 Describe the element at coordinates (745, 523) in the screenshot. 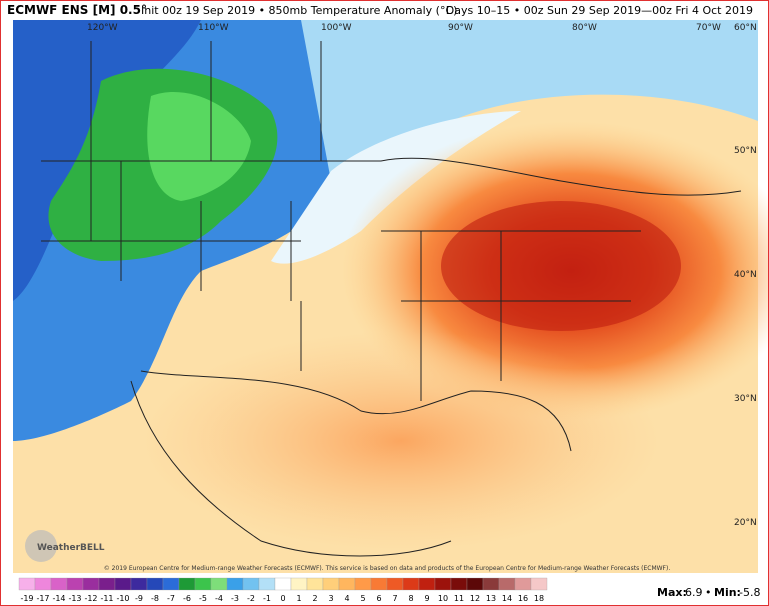

I see `latitude-label: 20°N` at that location.